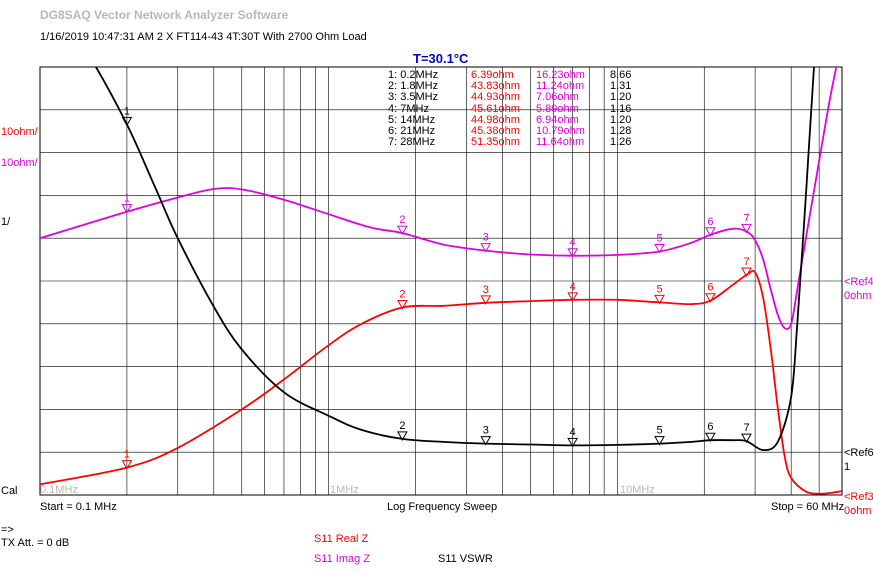  I want to click on legend-real-z: S11 Real Z, so click(341, 539).